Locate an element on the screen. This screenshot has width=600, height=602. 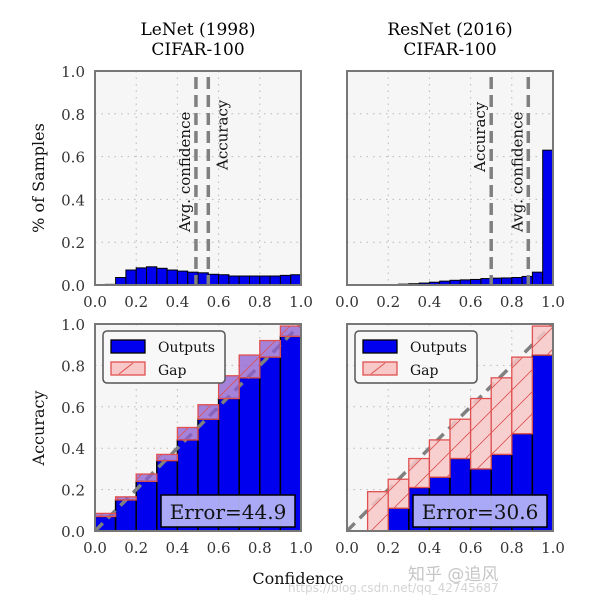
error-annotation: Error=44.9 is located at coordinates (228, 512).